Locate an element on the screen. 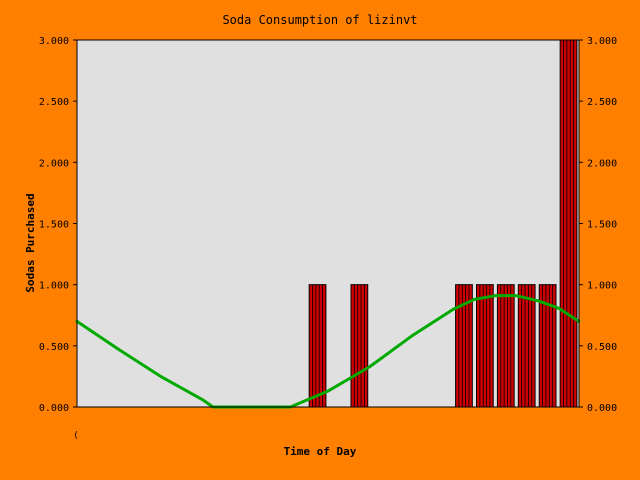 The image size is (640, 480). y-axis-left-labels: 0.000 0.500 1.000 1.500 2.000 2.500 3.000 is located at coordinates (54, 225).